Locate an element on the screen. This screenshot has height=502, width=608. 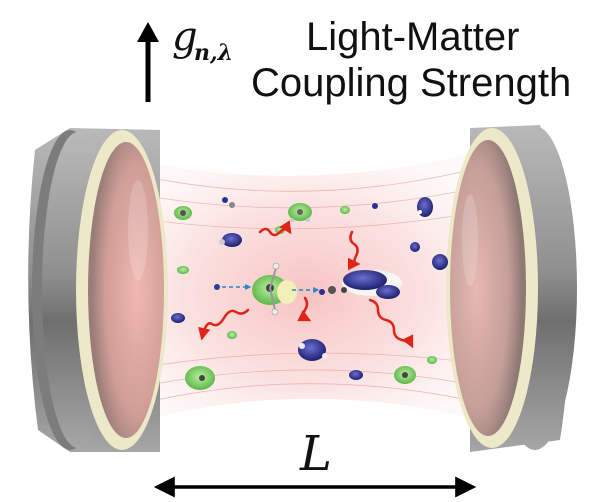
cavity-length-label: L is located at coordinates (315, 454).